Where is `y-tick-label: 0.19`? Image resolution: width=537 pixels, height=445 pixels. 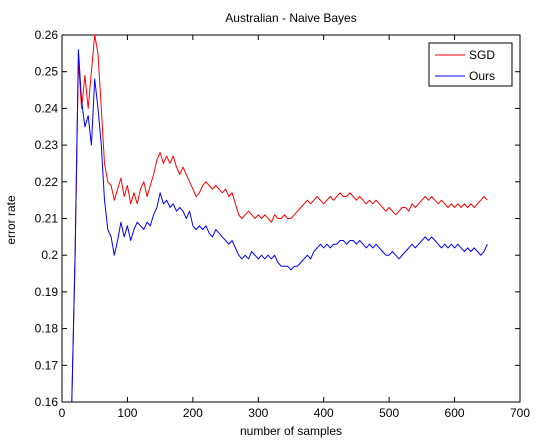 y-tick-label: 0.19 is located at coordinates (47, 292).